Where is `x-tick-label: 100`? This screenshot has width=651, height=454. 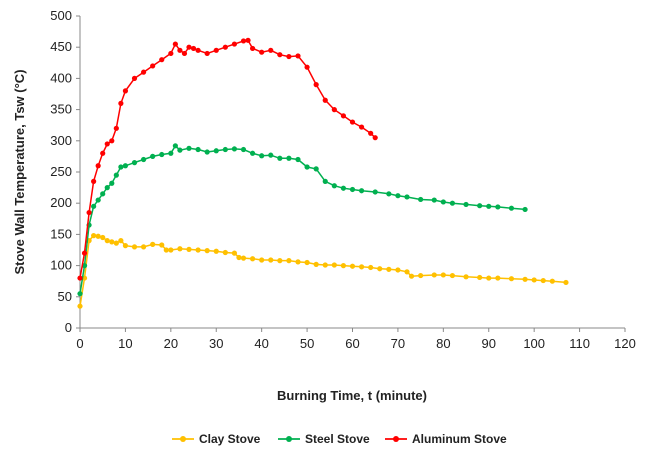
x-tick-label: 100 is located at coordinates (534, 343).